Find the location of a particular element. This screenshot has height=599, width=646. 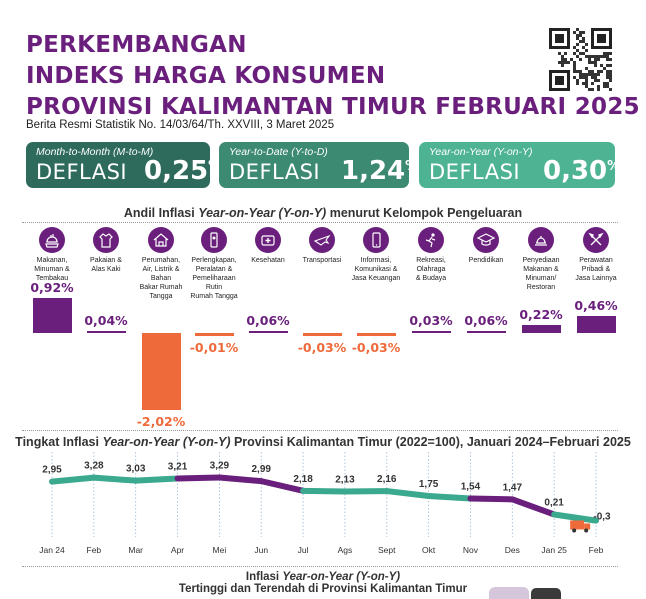

ytd-kind: DEFLASI is located at coordinates (275, 172).